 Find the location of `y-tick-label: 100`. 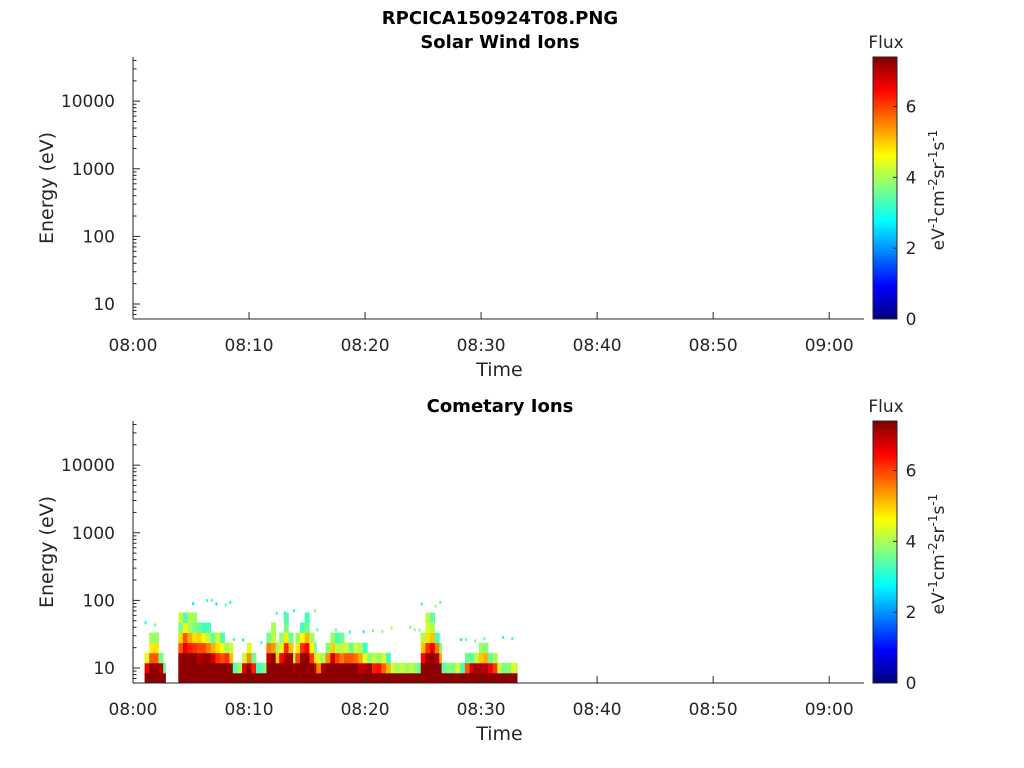

y-tick-label: 100 is located at coordinates (99, 237).